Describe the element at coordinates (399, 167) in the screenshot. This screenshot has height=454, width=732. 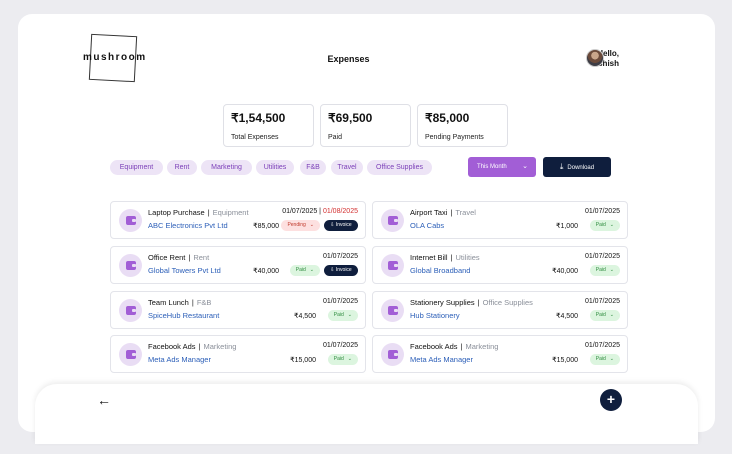
I see `filter-chip-office-supplies: Office Supplies` at that location.